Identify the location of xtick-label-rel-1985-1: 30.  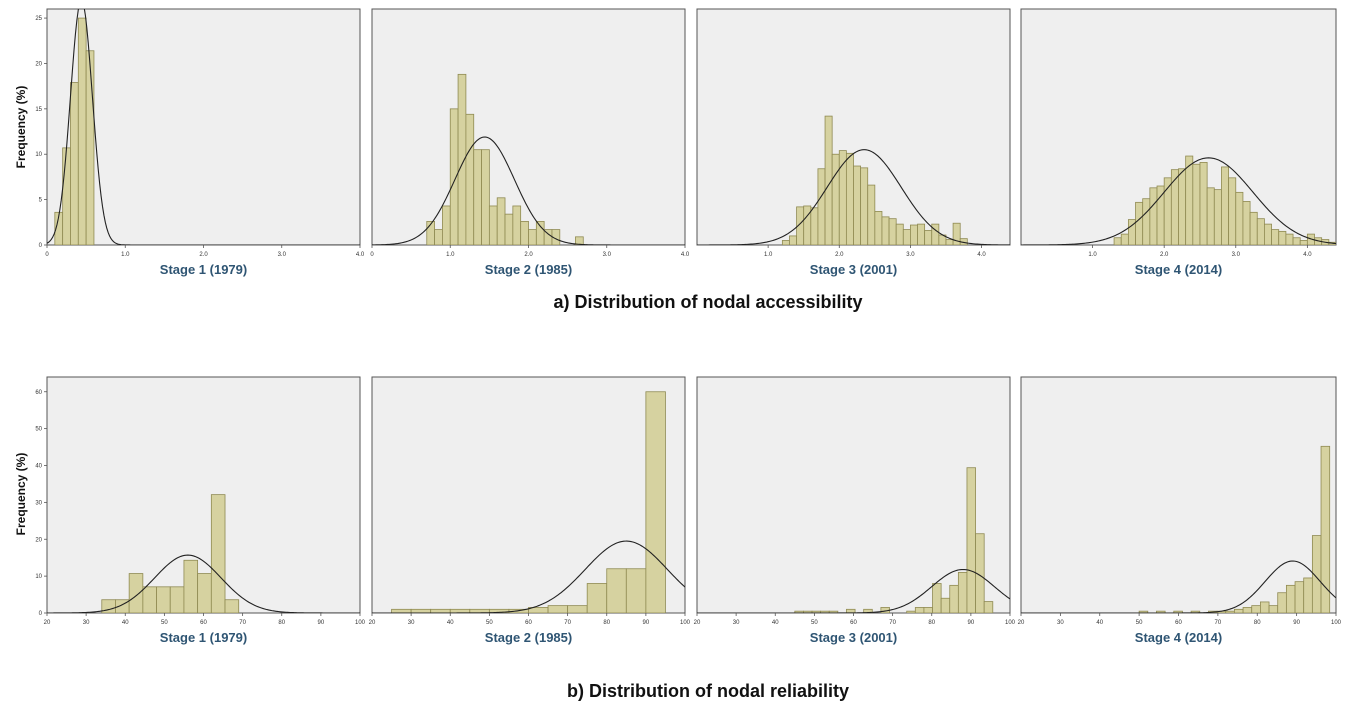
(411, 623).